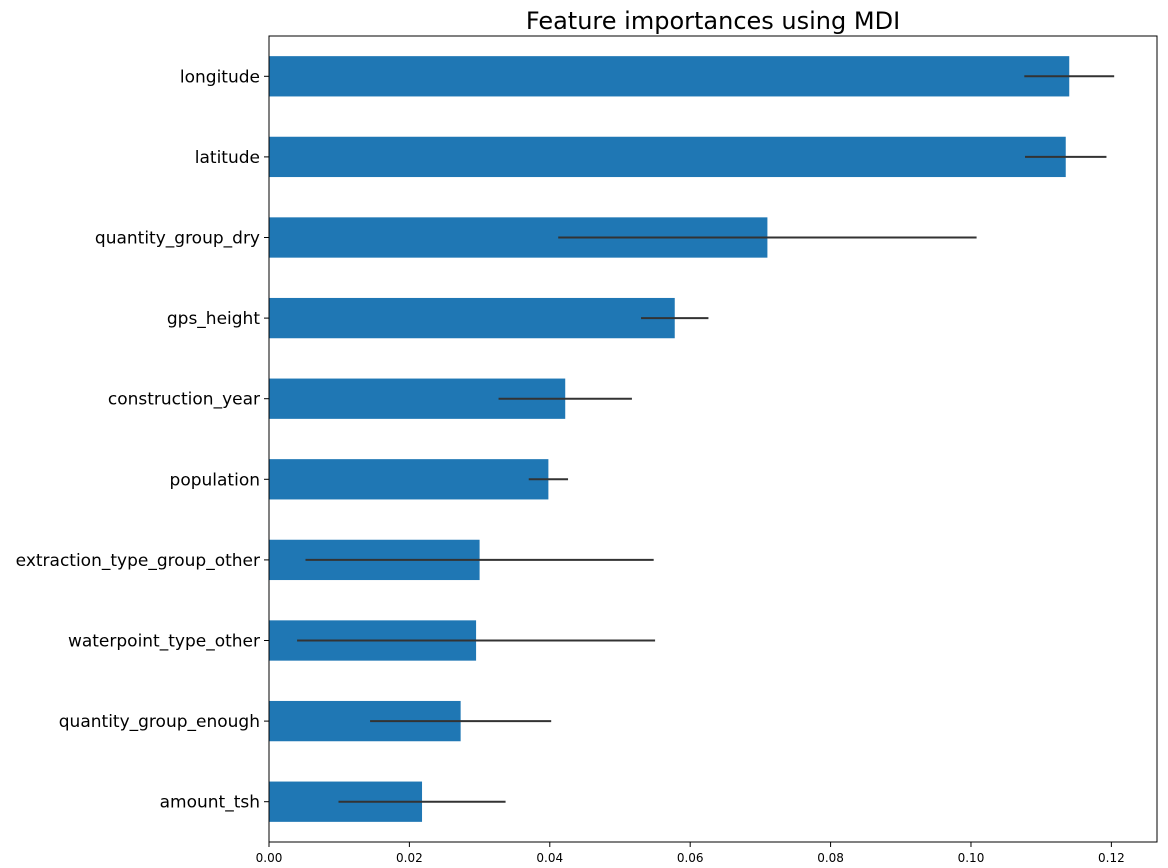 This screenshot has height=868, width=1168. What do you see at coordinates (409, 479) in the screenshot?
I see `bar-population` at bounding box center [409, 479].